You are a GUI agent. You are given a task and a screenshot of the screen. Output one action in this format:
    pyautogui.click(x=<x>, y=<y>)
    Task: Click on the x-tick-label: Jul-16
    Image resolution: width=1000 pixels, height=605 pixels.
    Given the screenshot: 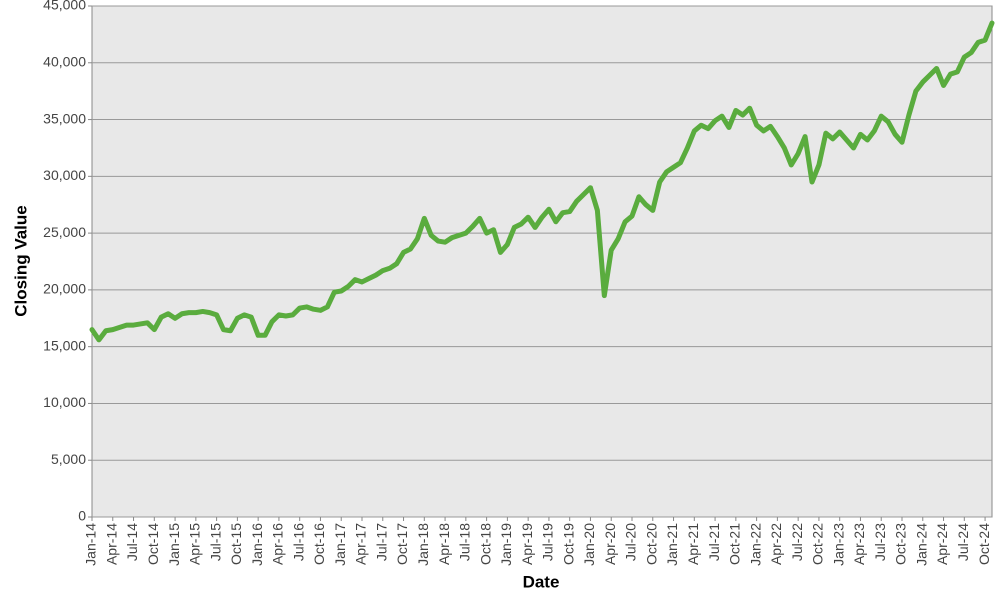 What is the action you would take?
    pyautogui.click(x=298, y=542)
    